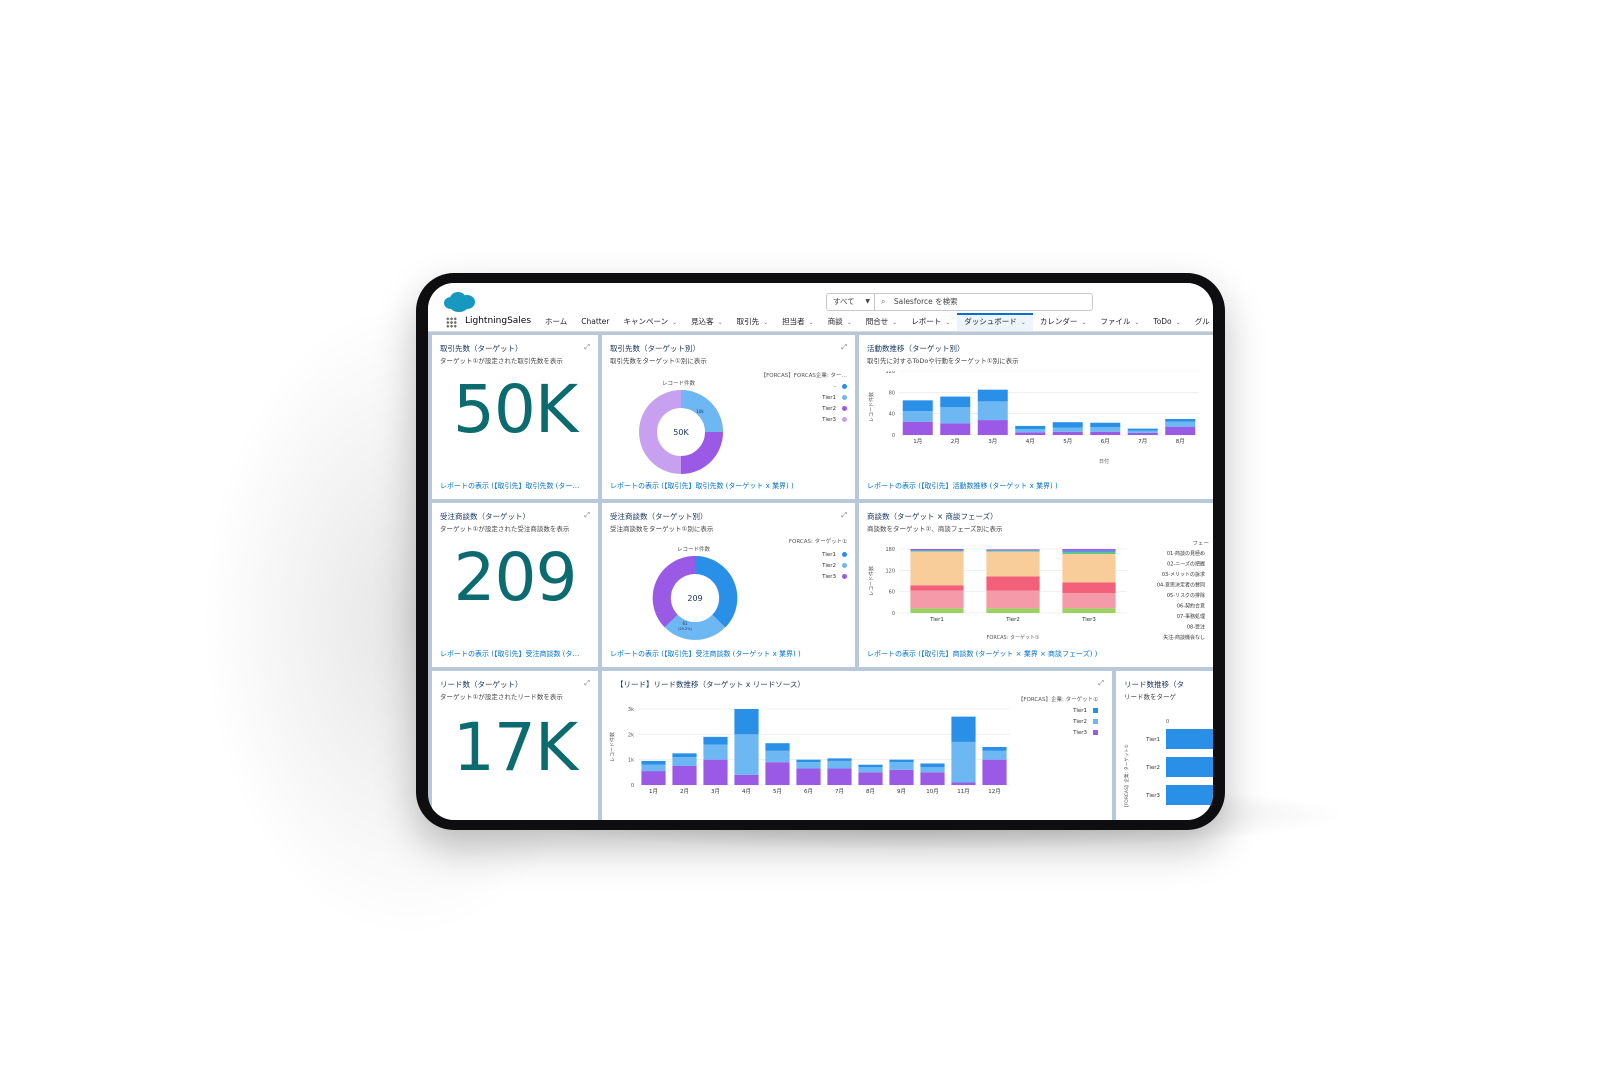 This screenshot has width=1623, height=1080. Describe the element at coordinates (1184, 637) in the screenshot. I see `legend-label: 失注-商談機会なし` at that location.